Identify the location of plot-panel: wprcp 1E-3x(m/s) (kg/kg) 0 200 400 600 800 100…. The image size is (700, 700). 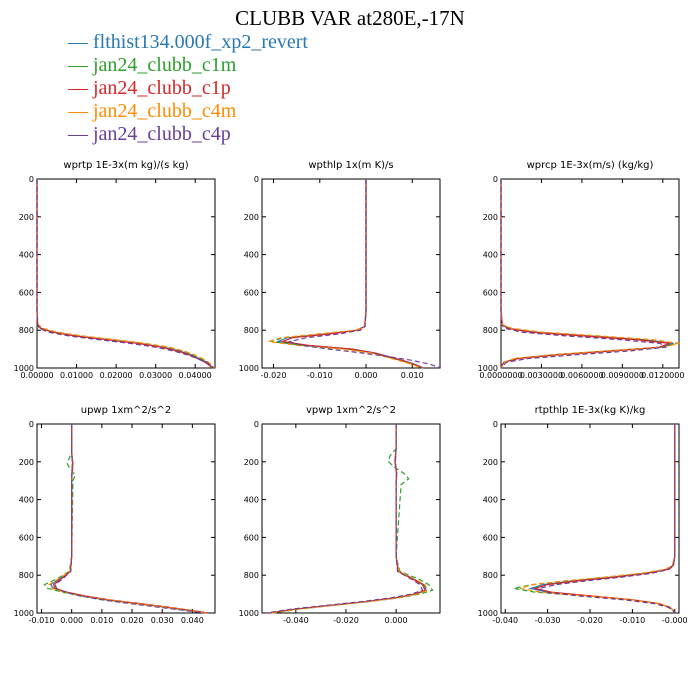
(581, 270).